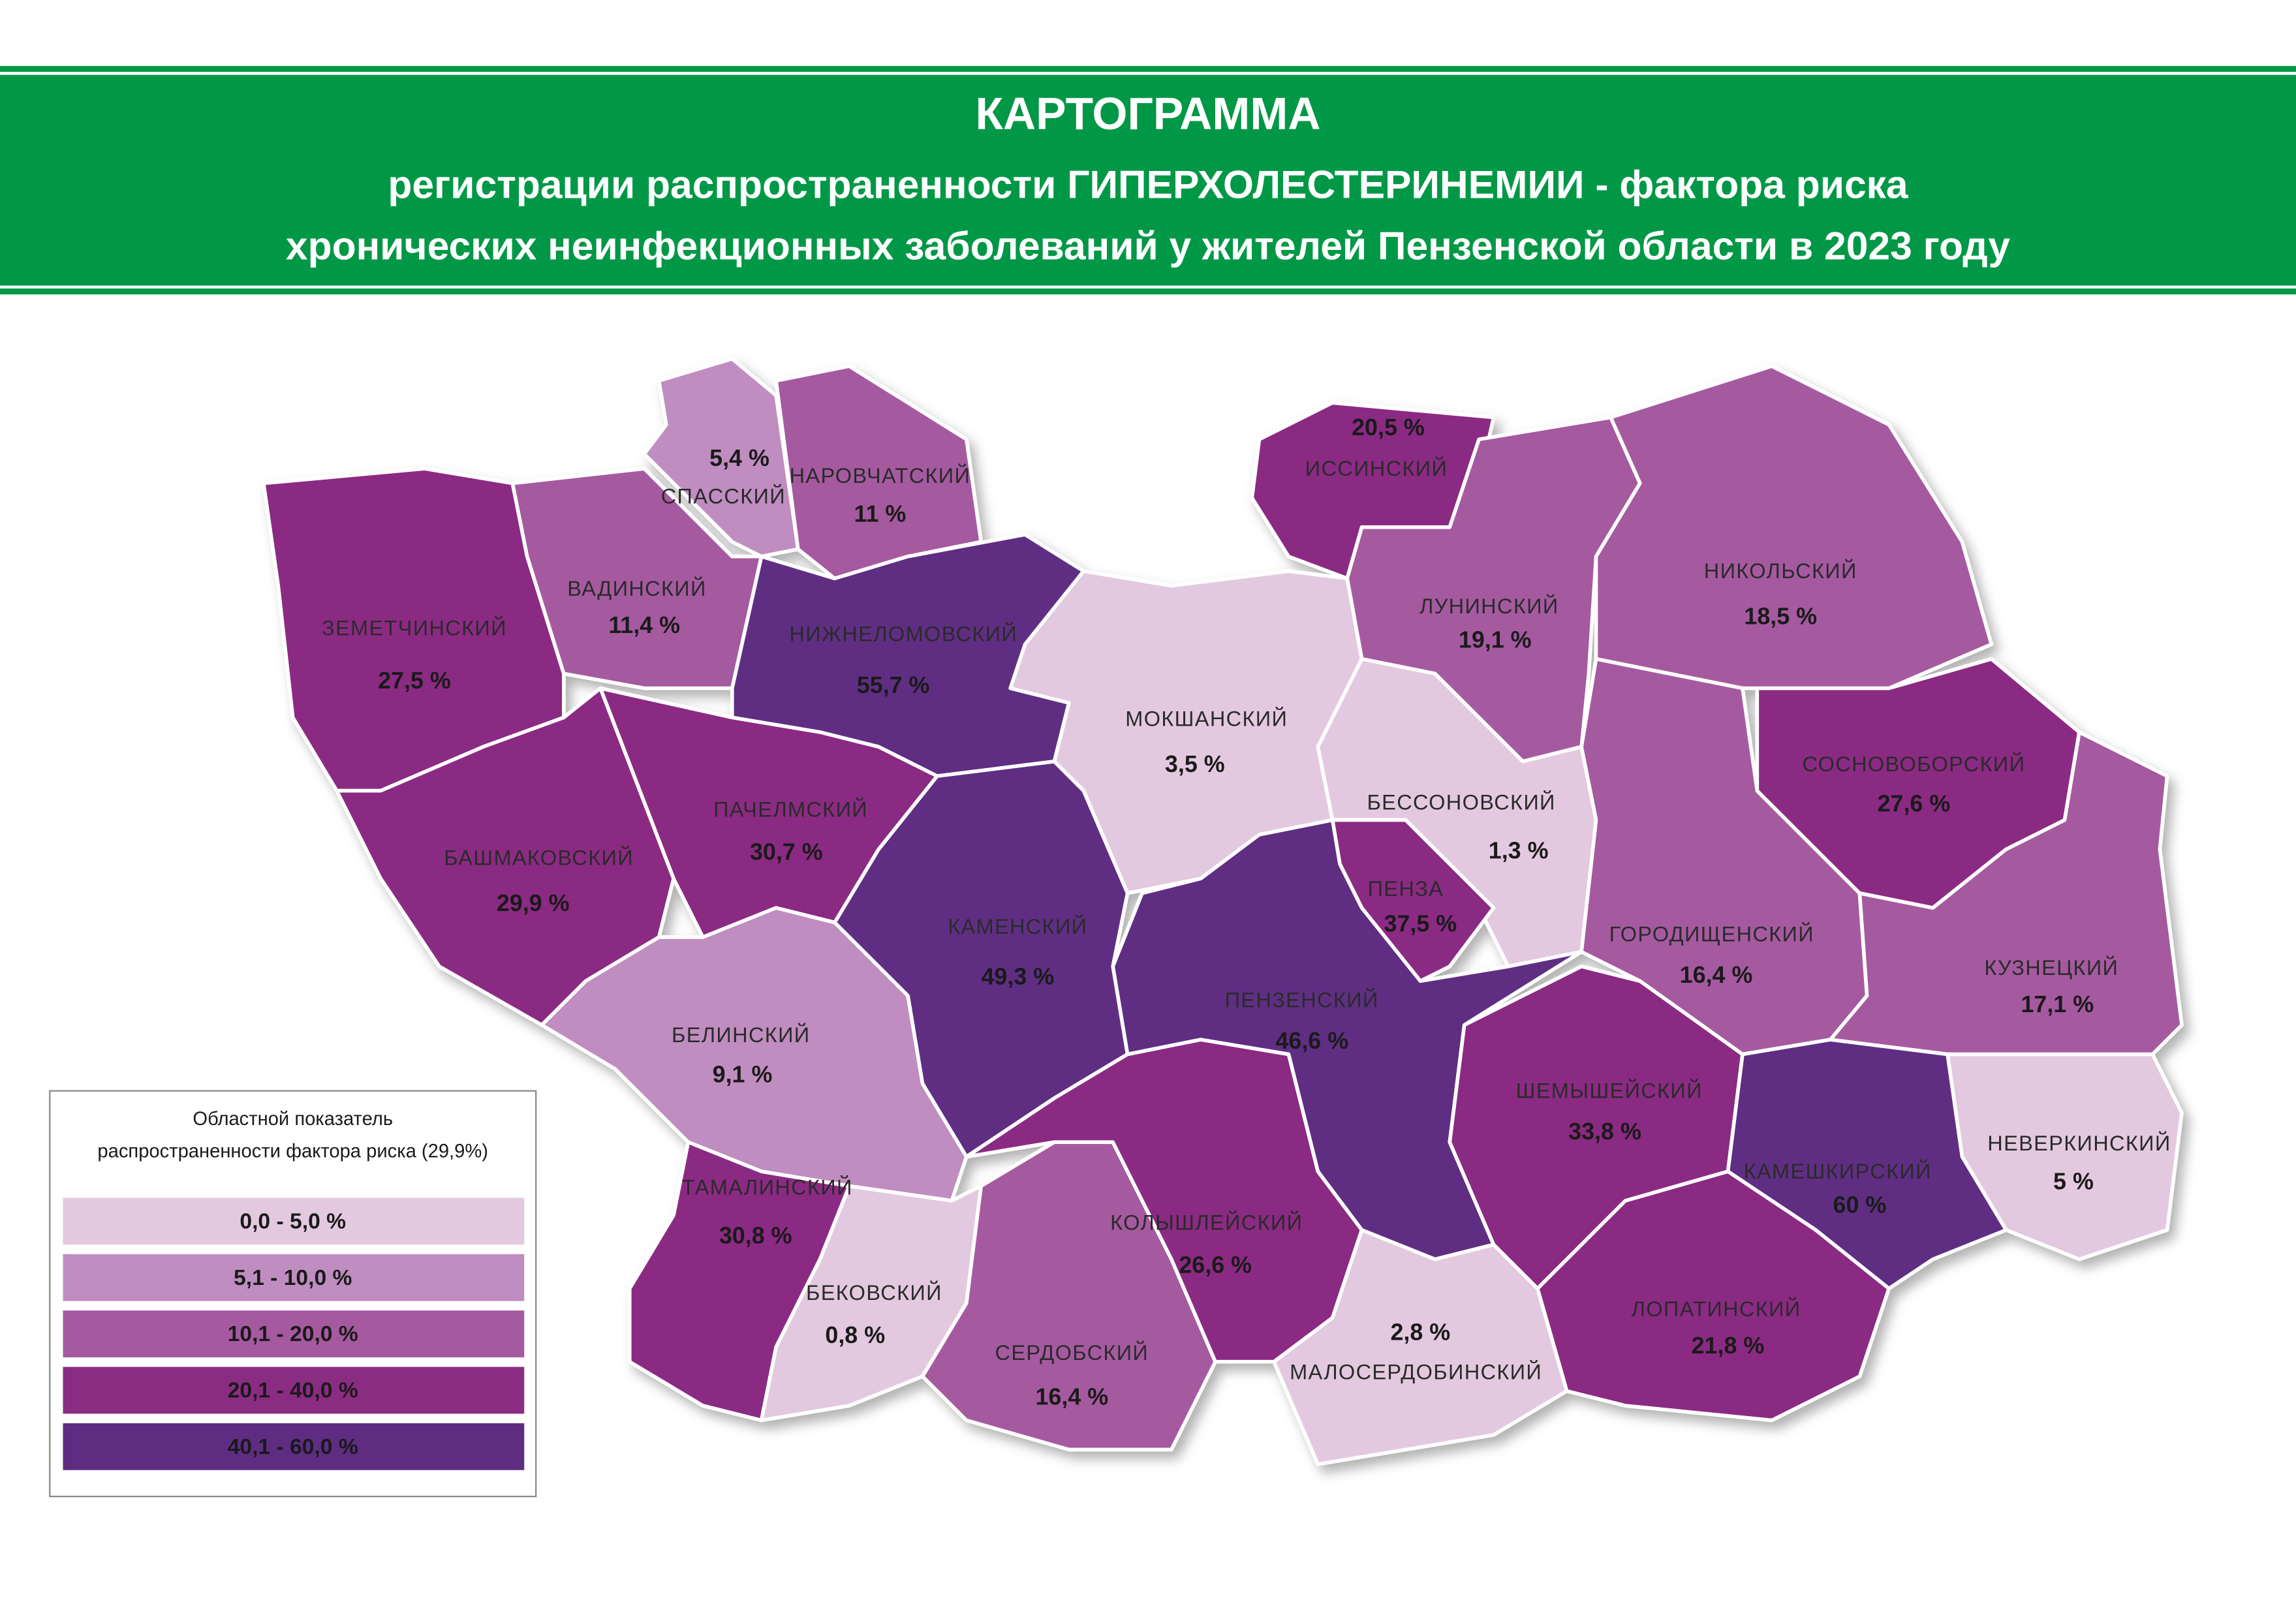 This screenshot has height=1621, width=2296. I want to click on region-value: 29,9 %, so click(533, 903).